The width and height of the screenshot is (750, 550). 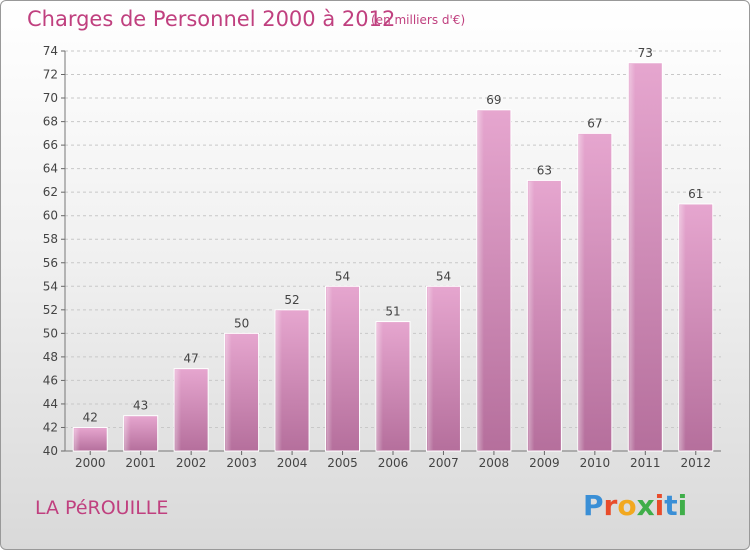 I want to click on y-tick-label: 72, so click(x=50, y=75).